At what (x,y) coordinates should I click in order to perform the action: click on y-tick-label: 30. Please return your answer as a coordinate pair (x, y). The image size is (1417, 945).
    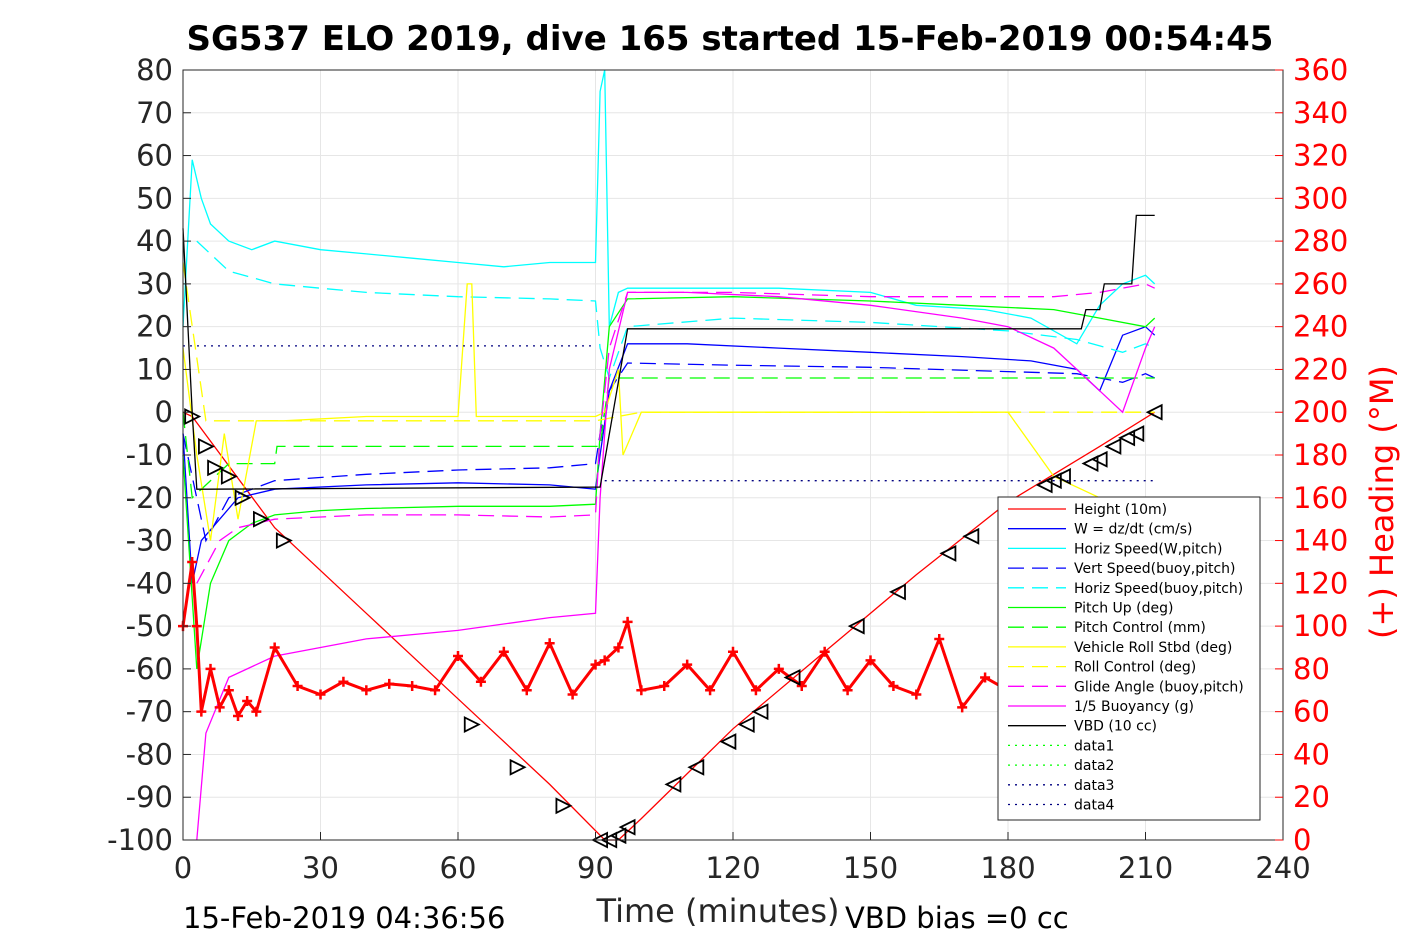
    Looking at the image, I should click on (154, 284).